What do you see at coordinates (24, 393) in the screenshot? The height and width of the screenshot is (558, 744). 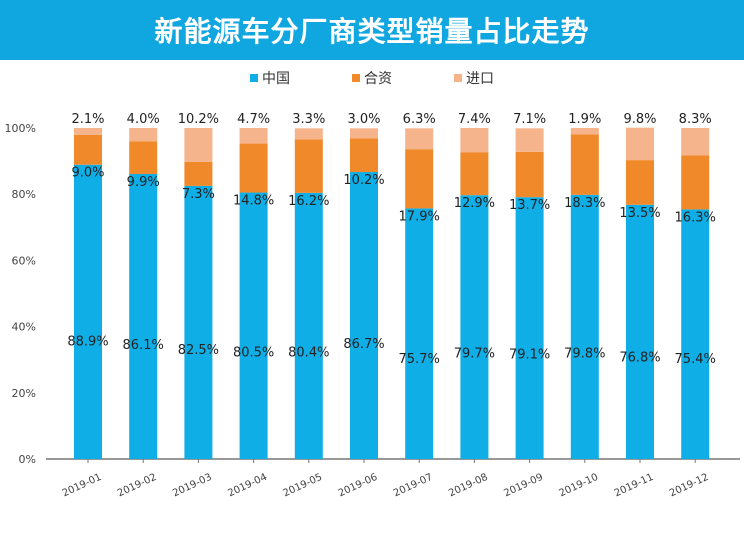 I see `y-tick-label: 20%` at bounding box center [24, 393].